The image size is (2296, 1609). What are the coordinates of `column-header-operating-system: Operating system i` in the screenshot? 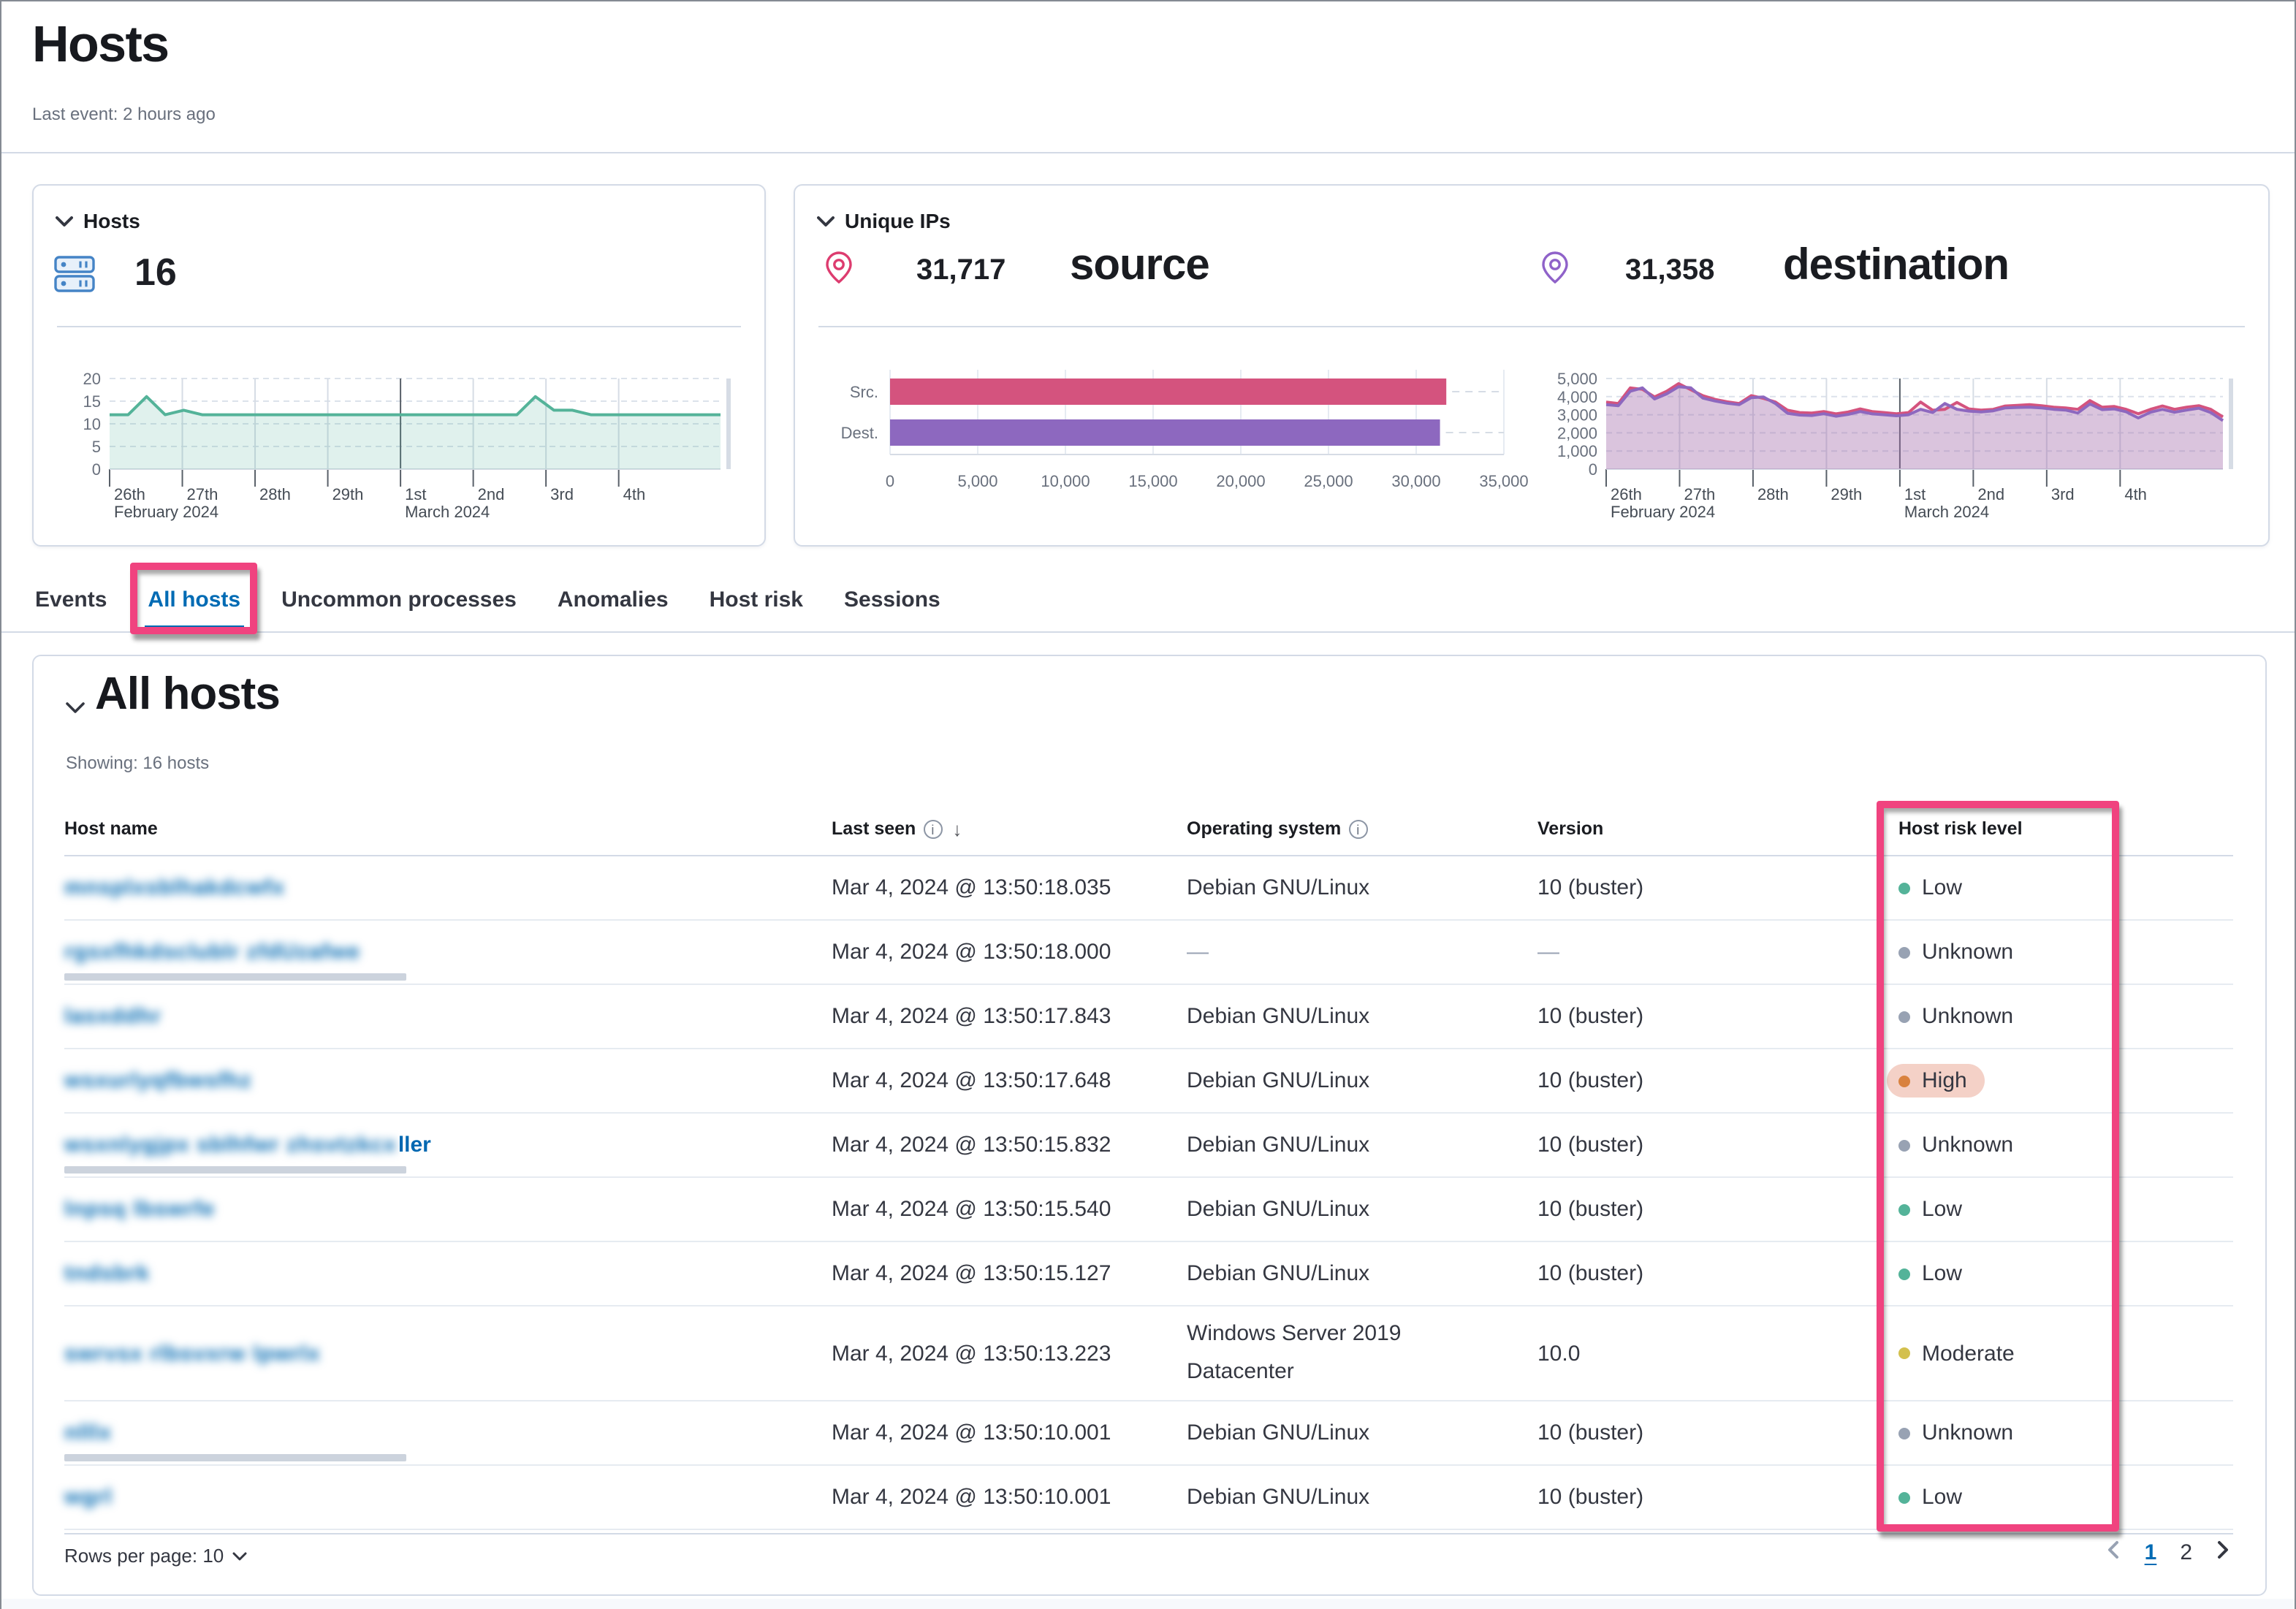 It's located at (1362, 828).